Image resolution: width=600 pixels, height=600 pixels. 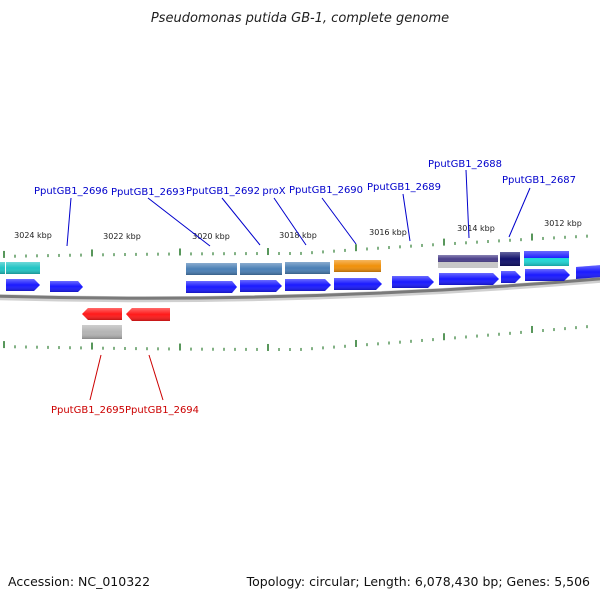 I want to click on scale-label-3016: 3016 kbp, so click(x=388, y=232).